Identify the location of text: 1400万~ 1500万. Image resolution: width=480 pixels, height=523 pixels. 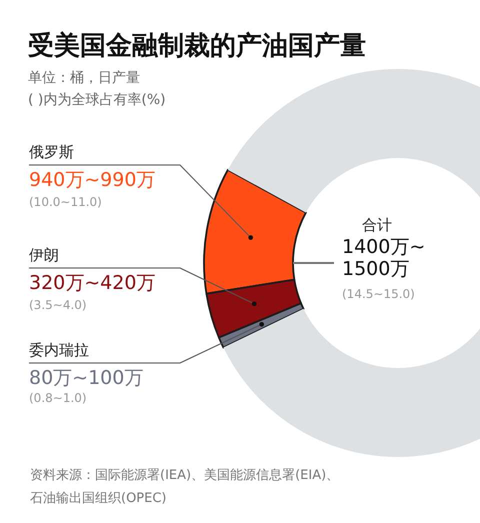
(384, 258).